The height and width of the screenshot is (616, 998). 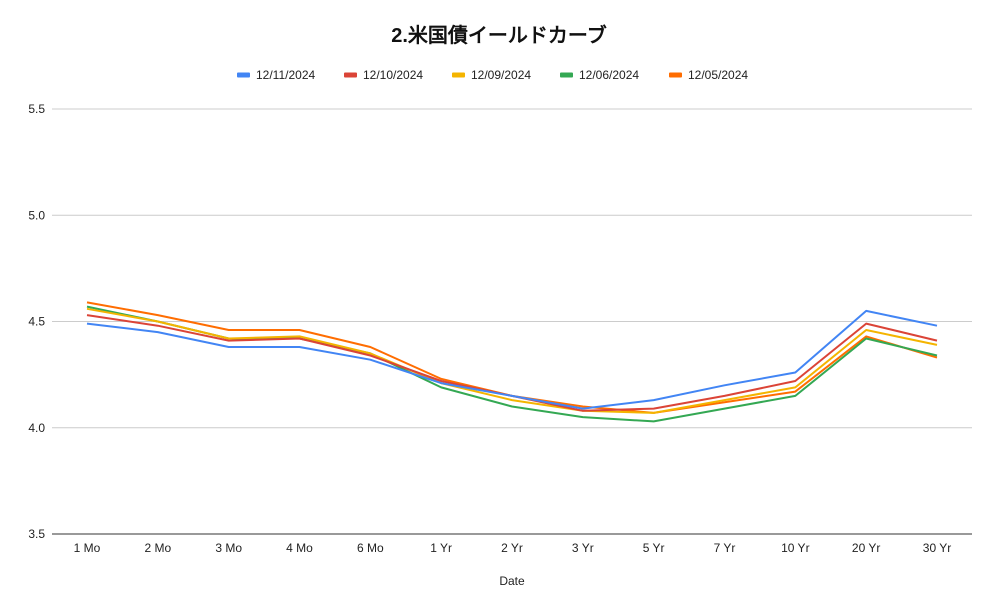 I want to click on x-tick-label: 7 Yr, so click(x=725, y=548).